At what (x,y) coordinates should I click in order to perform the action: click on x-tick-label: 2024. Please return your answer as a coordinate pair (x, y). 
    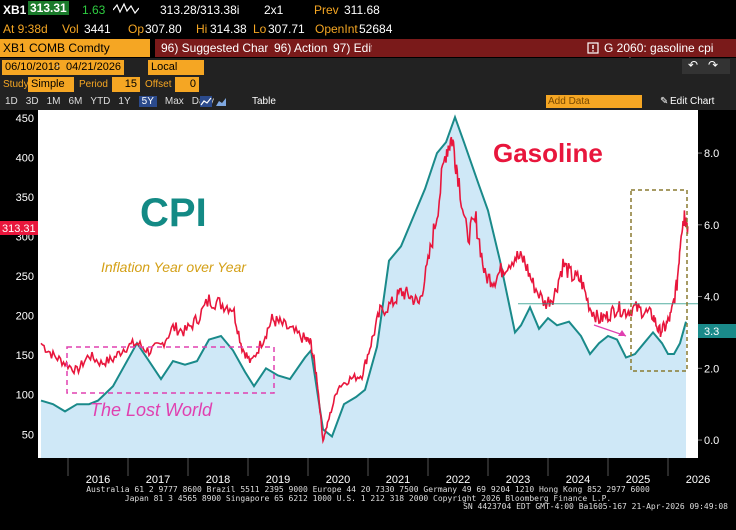
    Looking at the image, I should click on (578, 480).